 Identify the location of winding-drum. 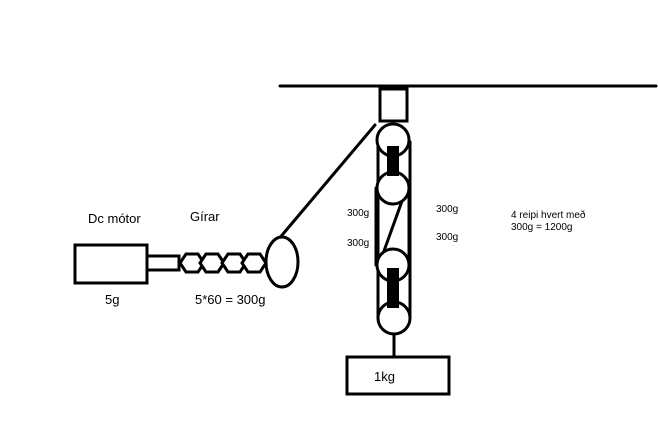
(282, 262).